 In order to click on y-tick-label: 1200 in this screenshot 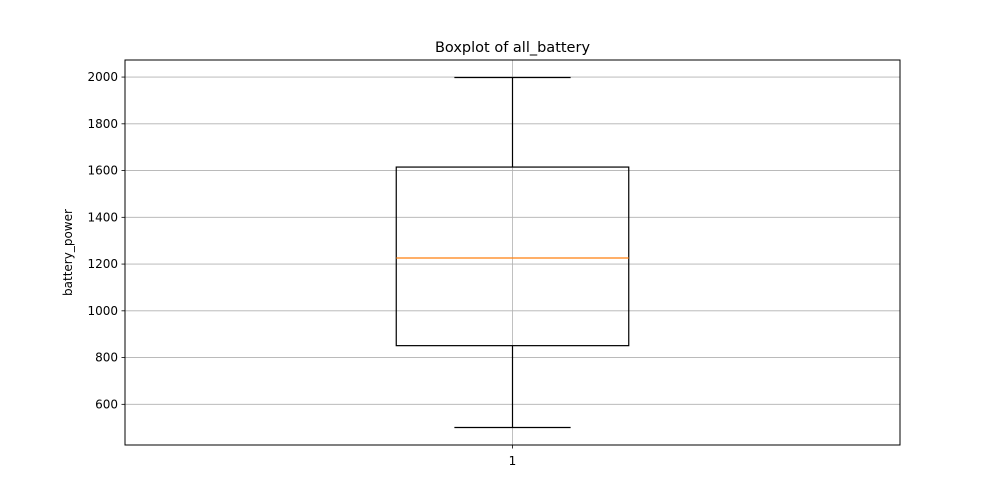, I will do `click(102, 264)`.